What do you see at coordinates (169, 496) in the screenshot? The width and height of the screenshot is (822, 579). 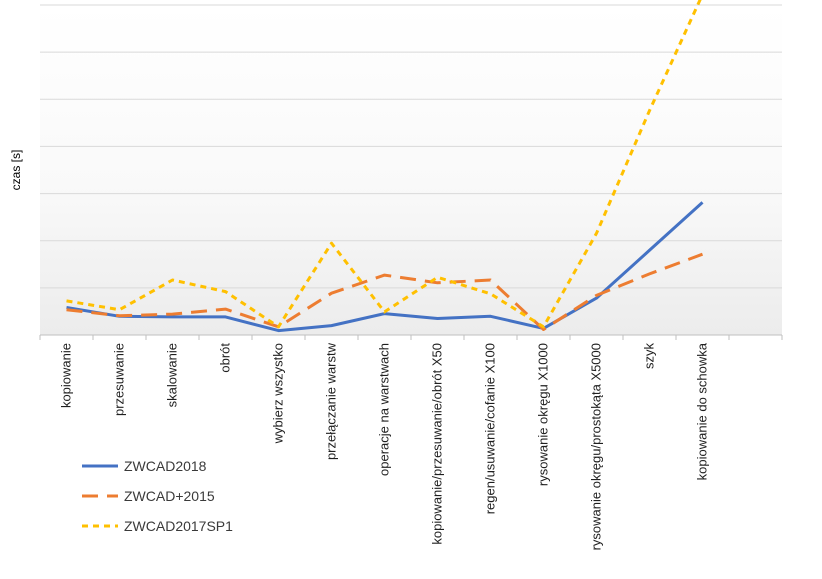 I see `legend-label: ZWCAD+2015` at bounding box center [169, 496].